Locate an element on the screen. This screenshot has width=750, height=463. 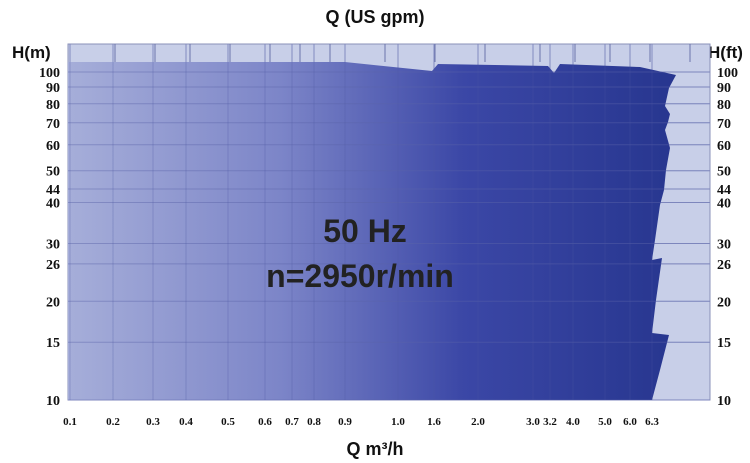
x-tick: 6.3 is located at coordinates (652, 422).